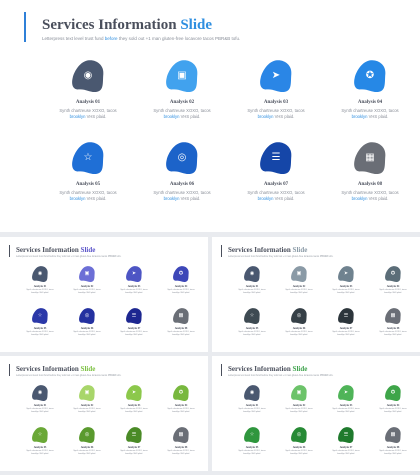 This screenshot has width=420, height=475. I want to click on service-label: Analysis 03, so click(346, 286).